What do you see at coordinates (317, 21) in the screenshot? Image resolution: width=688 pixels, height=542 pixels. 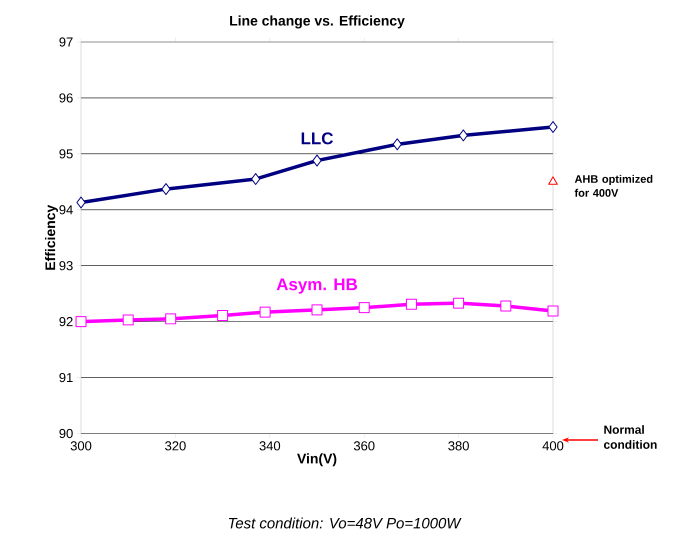 I see `chart-title: Line change vs. Efficiency` at bounding box center [317, 21].